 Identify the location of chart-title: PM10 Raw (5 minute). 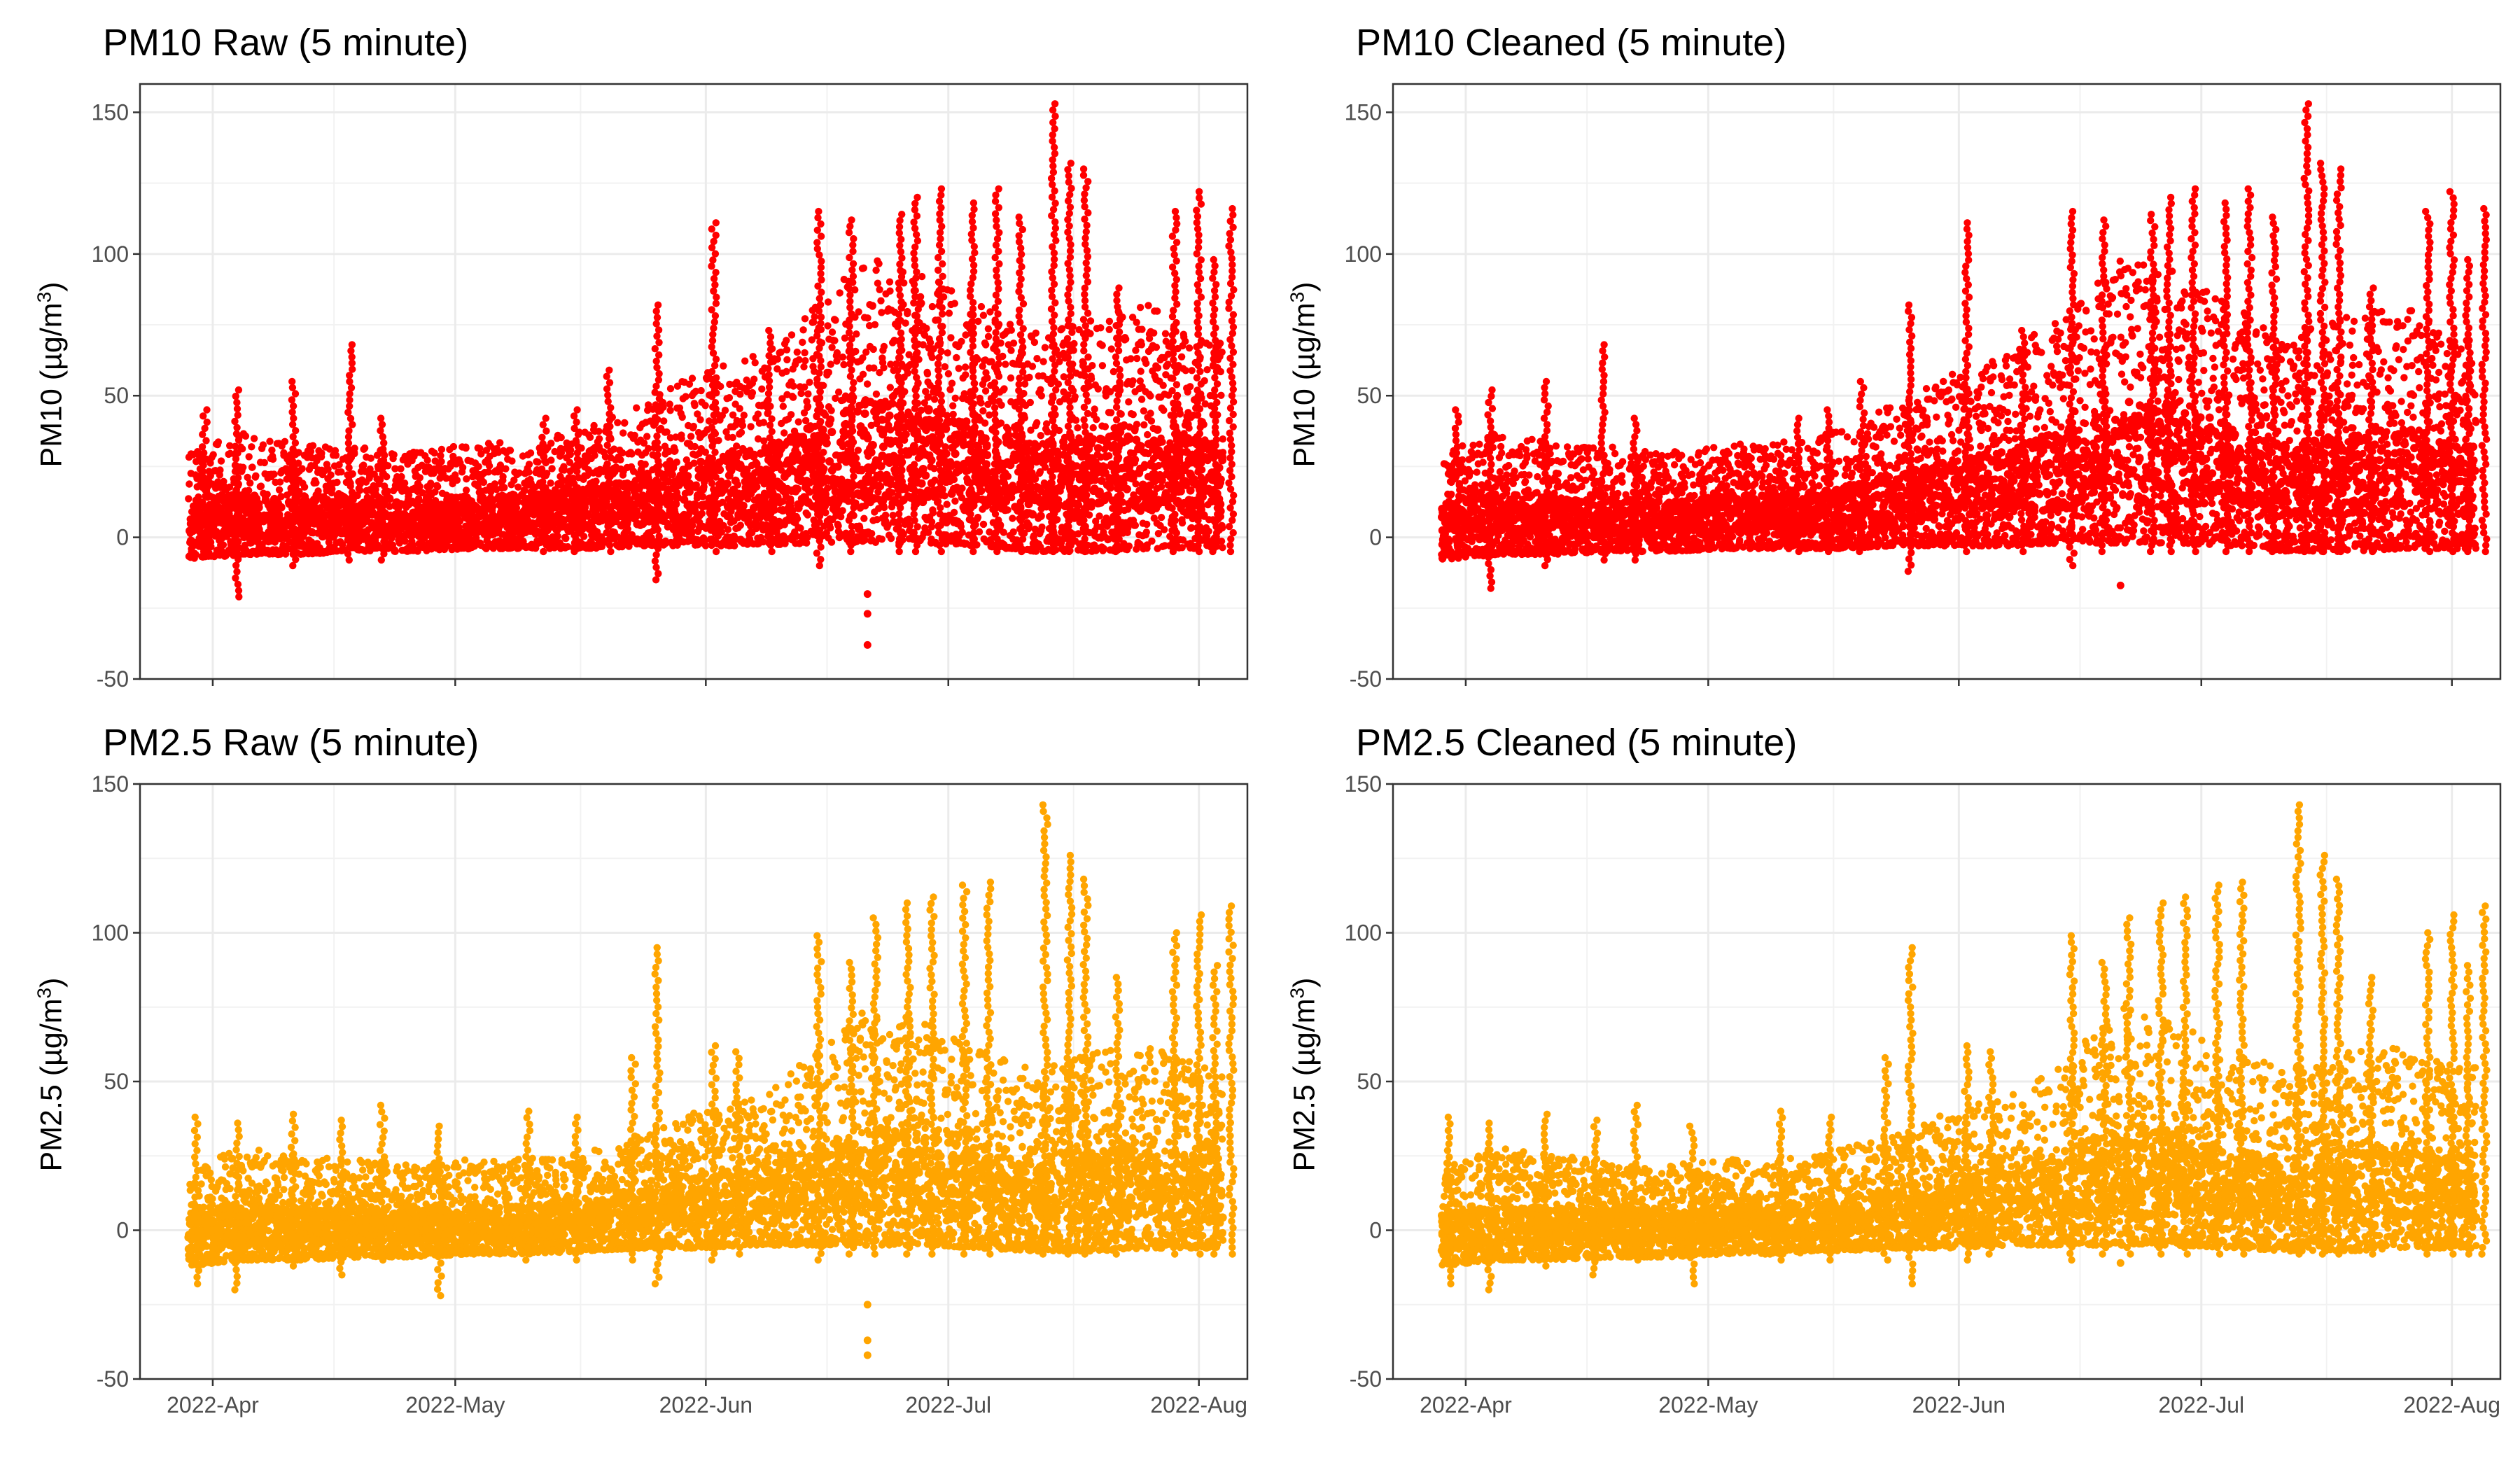
(285, 42).